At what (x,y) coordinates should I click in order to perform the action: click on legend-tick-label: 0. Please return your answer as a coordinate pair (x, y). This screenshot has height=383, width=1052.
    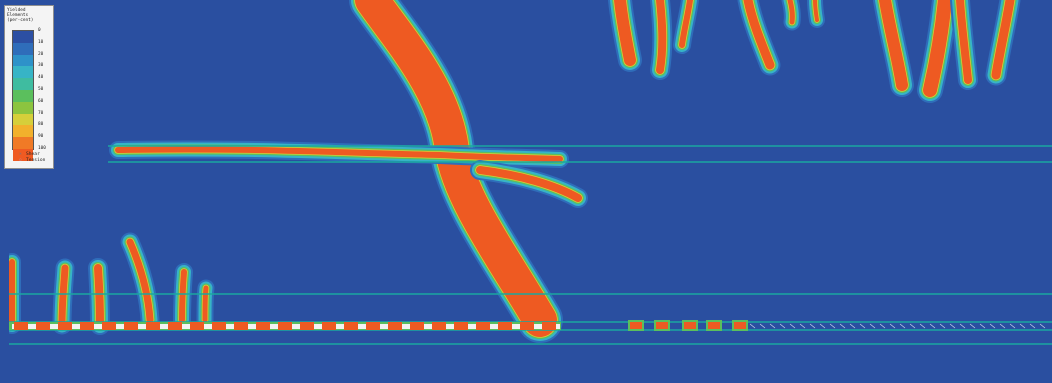
    Looking at the image, I should click on (39, 30).